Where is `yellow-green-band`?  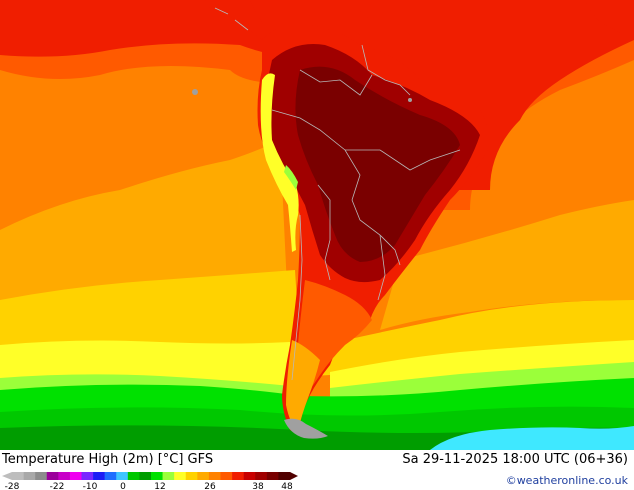
yellow-green-band is located at coordinates (317, 383).